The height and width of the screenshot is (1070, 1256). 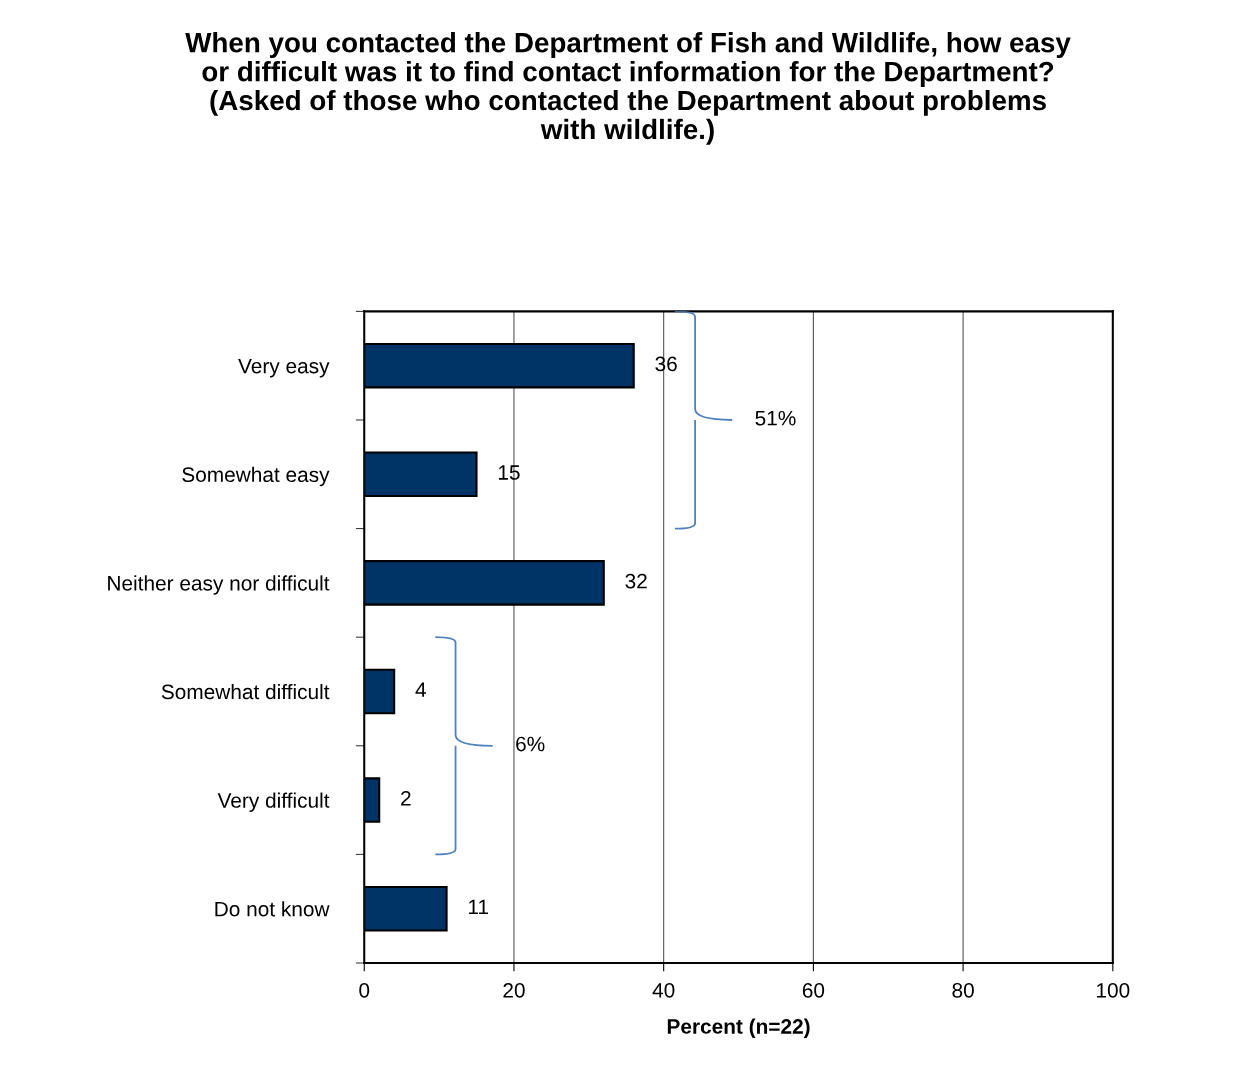 I want to click on y-tick-label: Somewhat easy, so click(x=256, y=476).